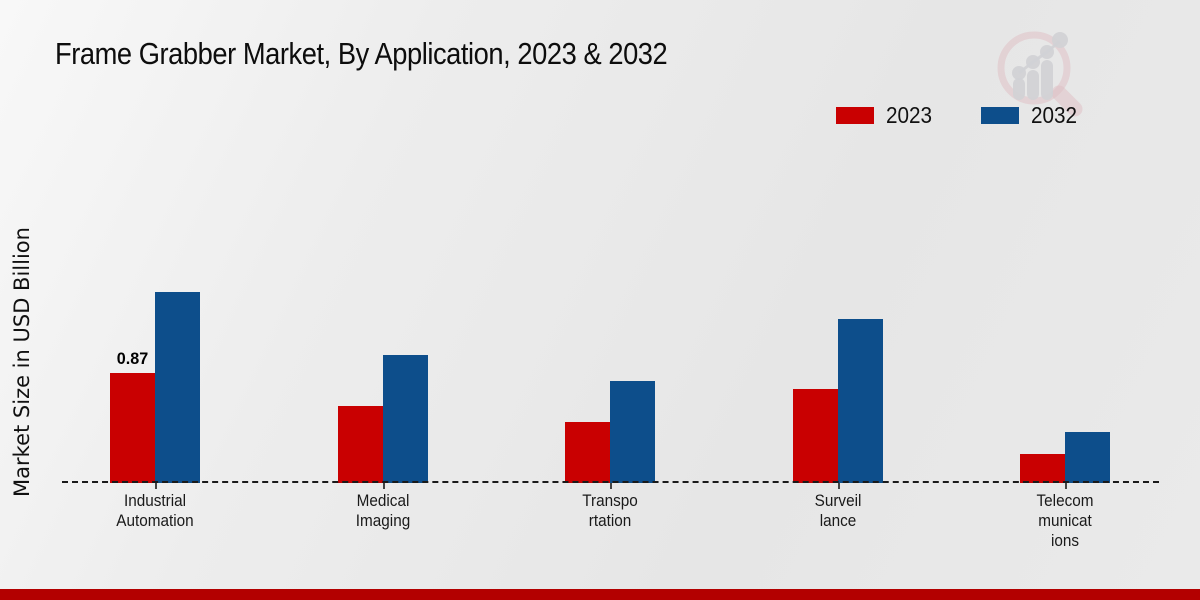 This screenshot has width=1200, height=600. Describe the element at coordinates (611, 486) in the screenshot. I see `x-axis-tick-transportation` at that location.